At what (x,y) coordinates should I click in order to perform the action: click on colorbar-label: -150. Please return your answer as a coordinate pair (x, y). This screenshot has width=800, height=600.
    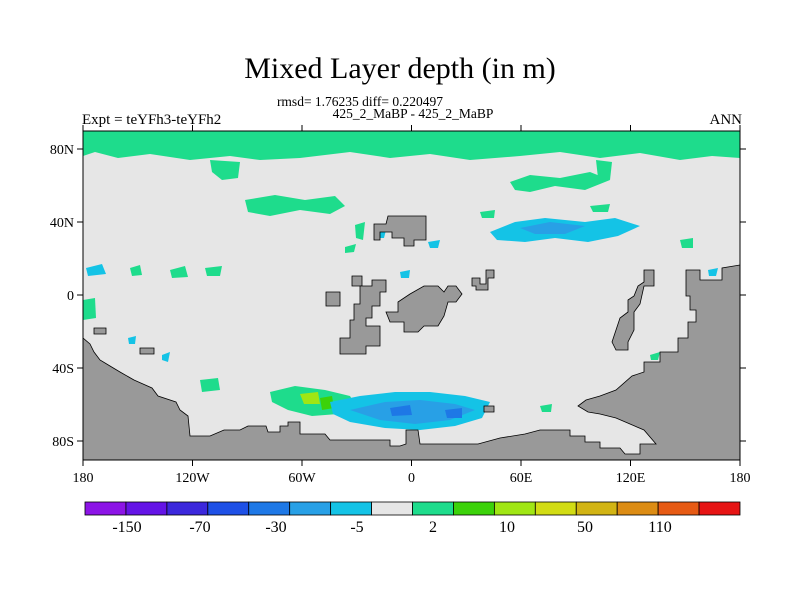
    Looking at the image, I should click on (126, 527).